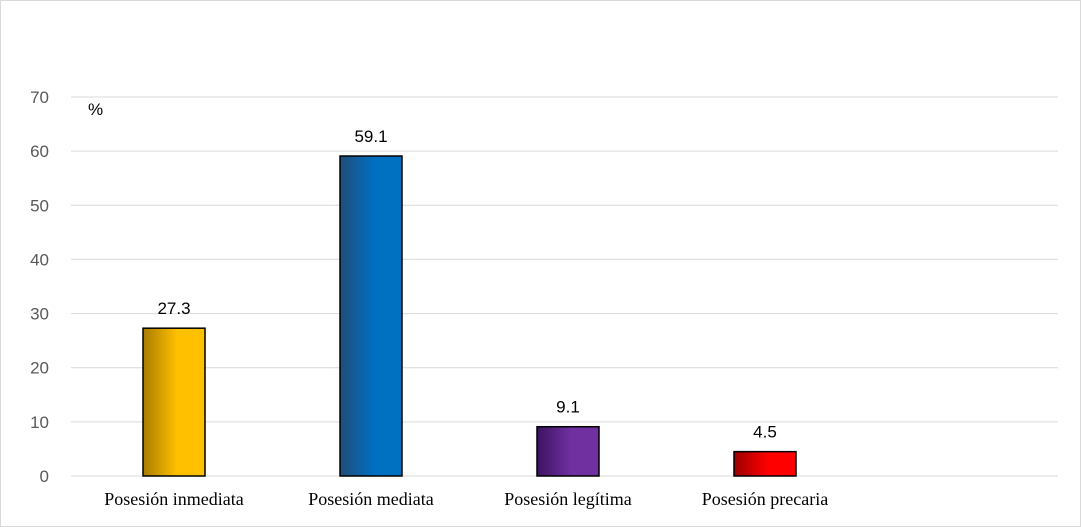 This screenshot has width=1081, height=527. What do you see at coordinates (370, 499) in the screenshot?
I see `category-label: Posesión mediata` at bounding box center [370, 499].